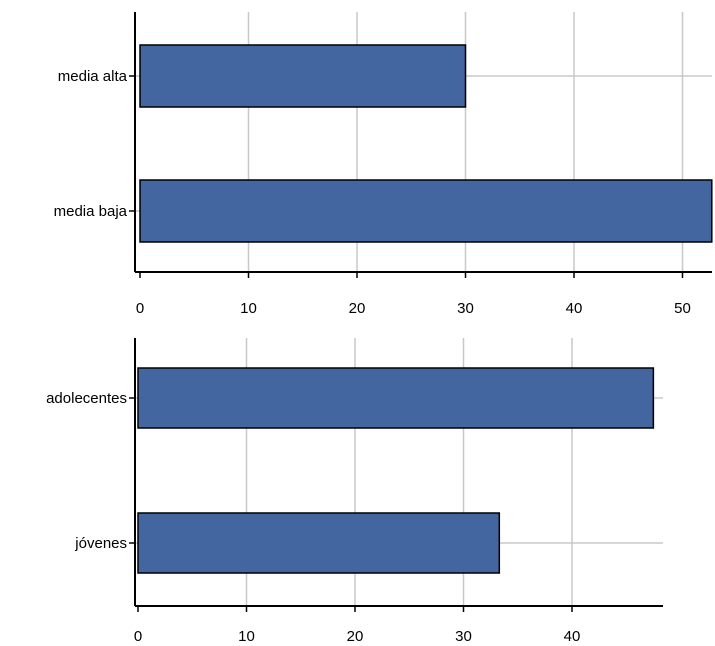 The width and height of the screenshot is (715, 646). Describe the element at coordinates (682, 308) in the screenshot. I see `x-tick-label: 50` at that location.